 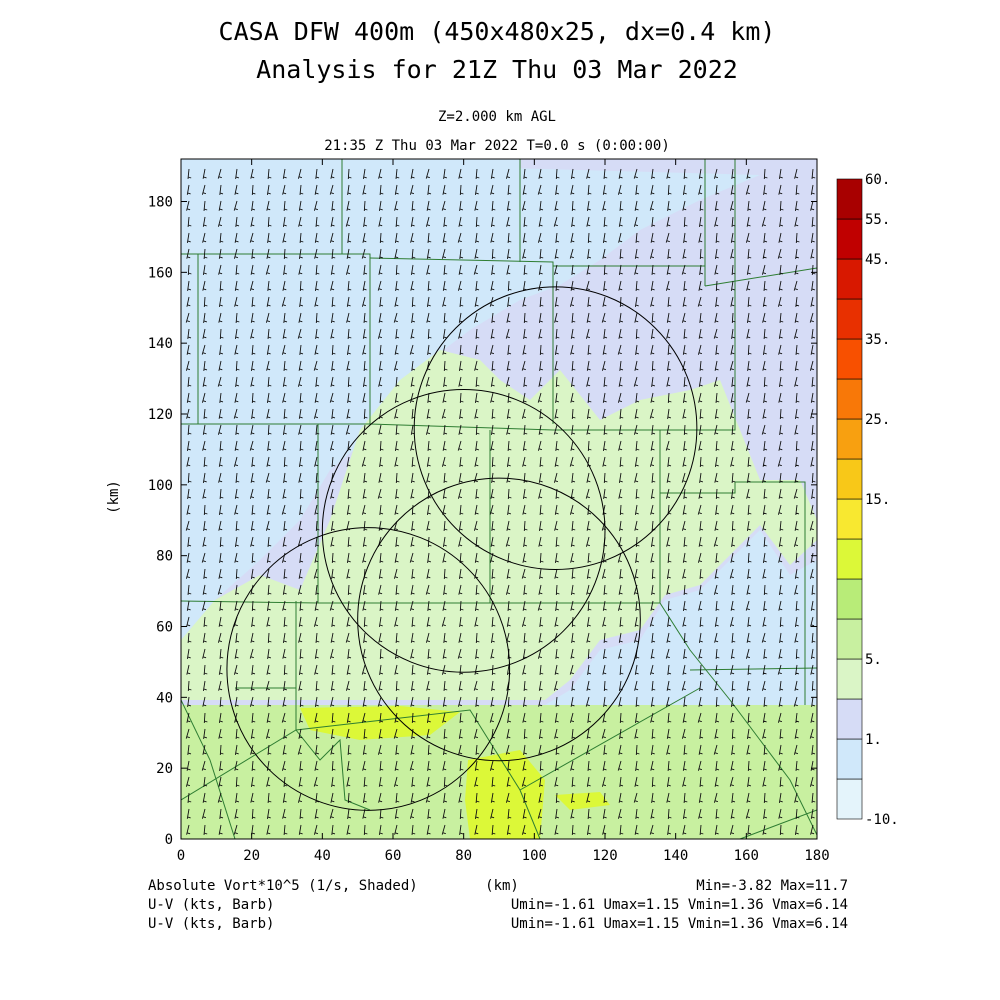 What do you see at coordinates (164, 769) in the screenshot?
I see `y-tick-label: 20` at bounding box center [164, 769].